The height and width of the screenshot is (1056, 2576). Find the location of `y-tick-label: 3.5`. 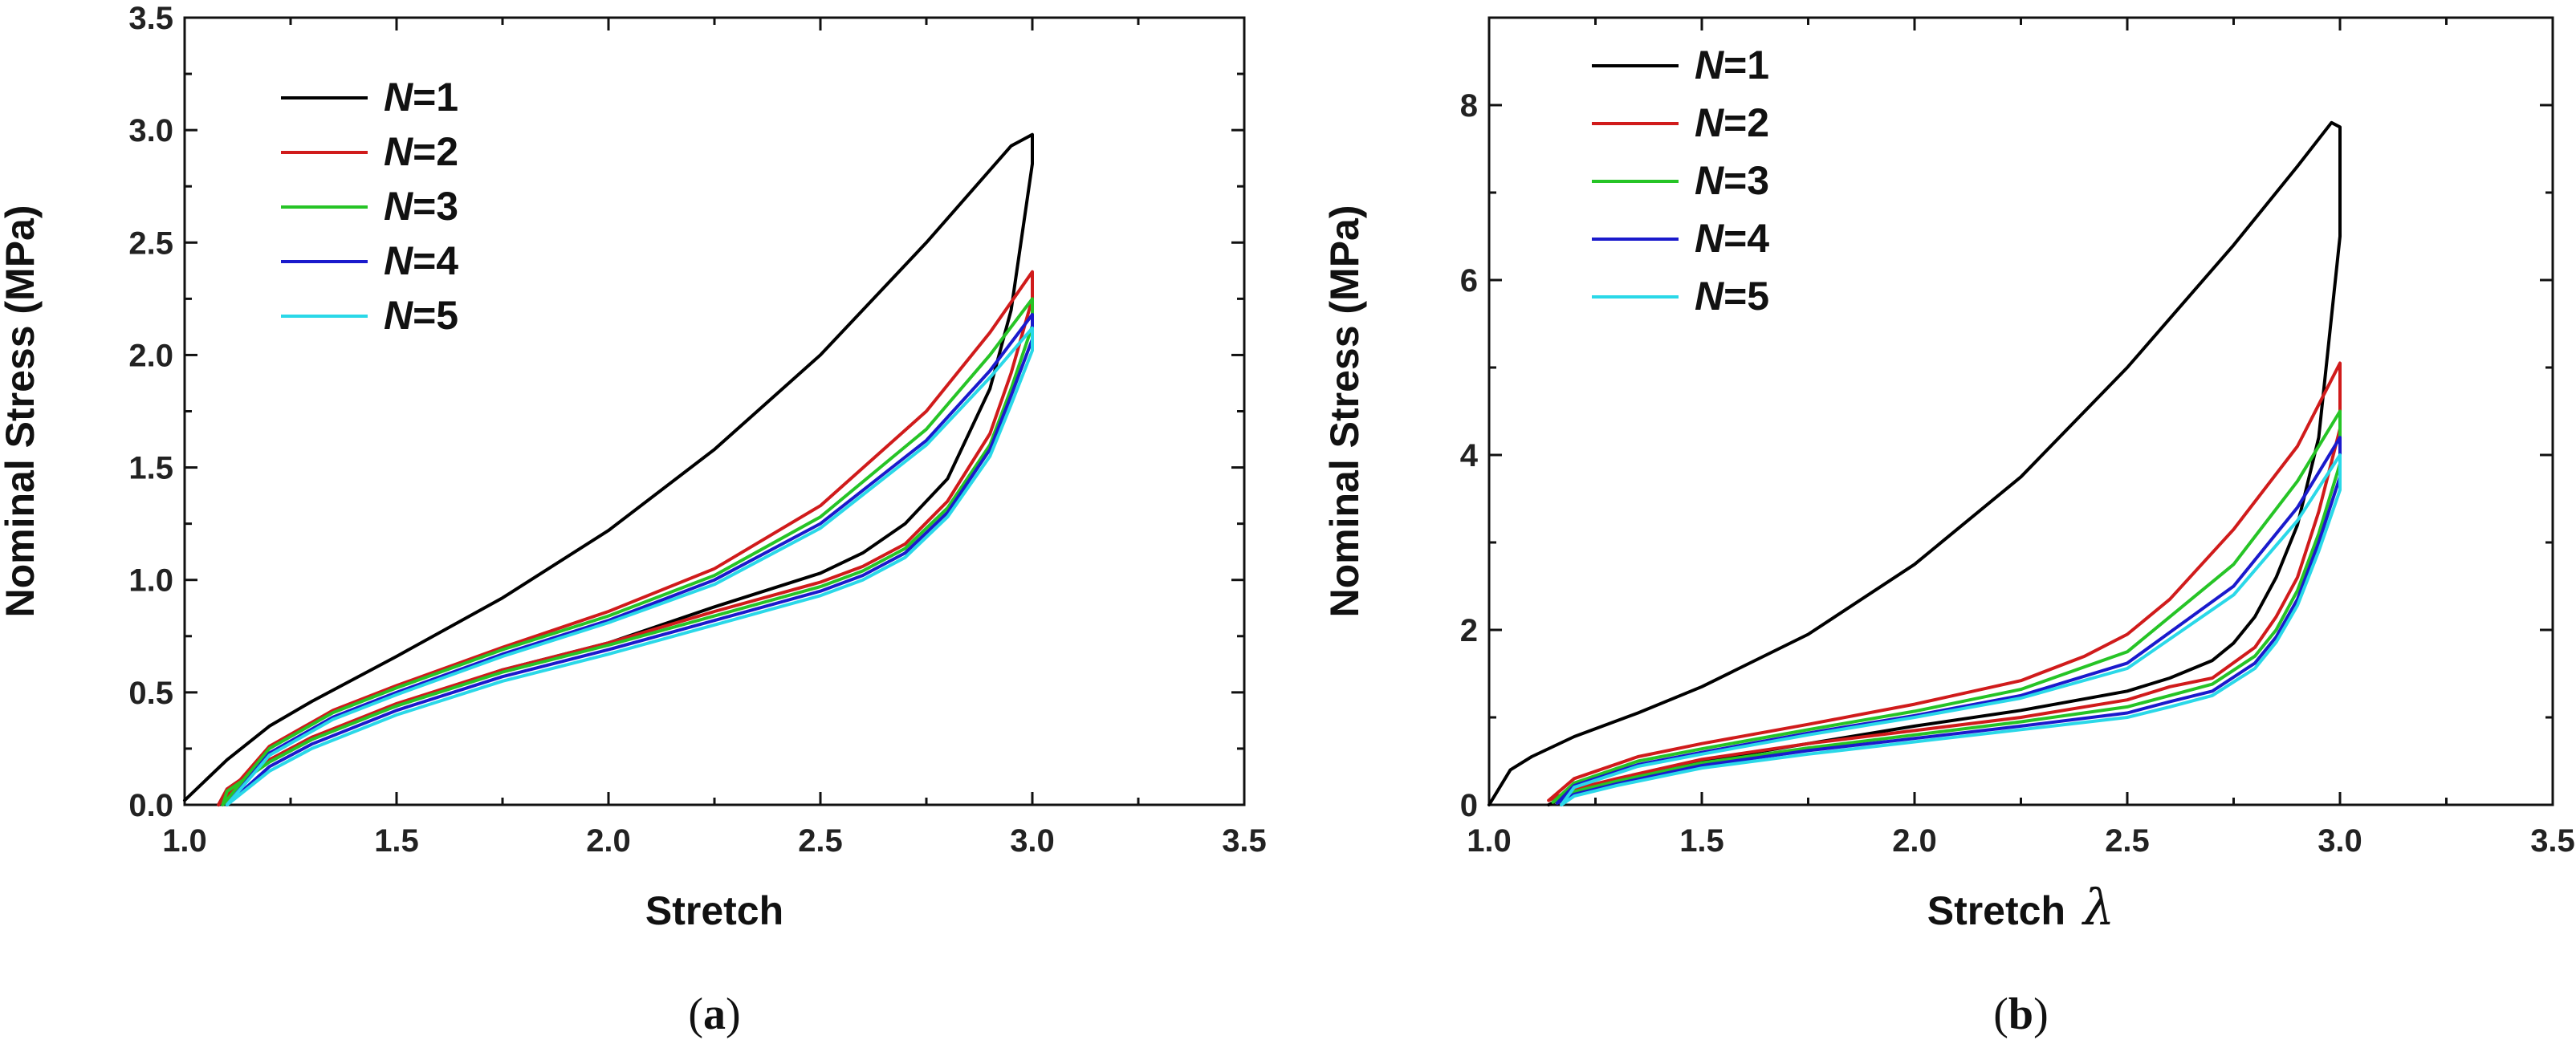

y-tick-label: 3.5 is located at coordinates (150, 18).